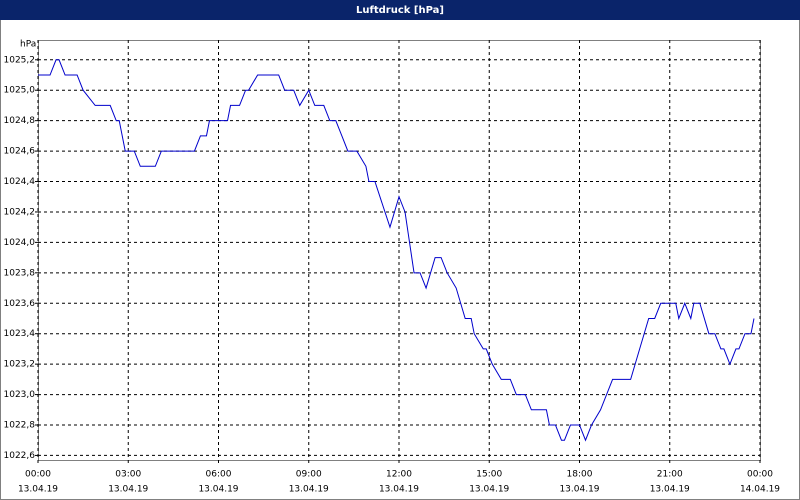 This screenshot has height=500, width=800. Describe the element at coordinates (580, 475) in the screenshot. I see `x-tick-label: 18:00` at that location.